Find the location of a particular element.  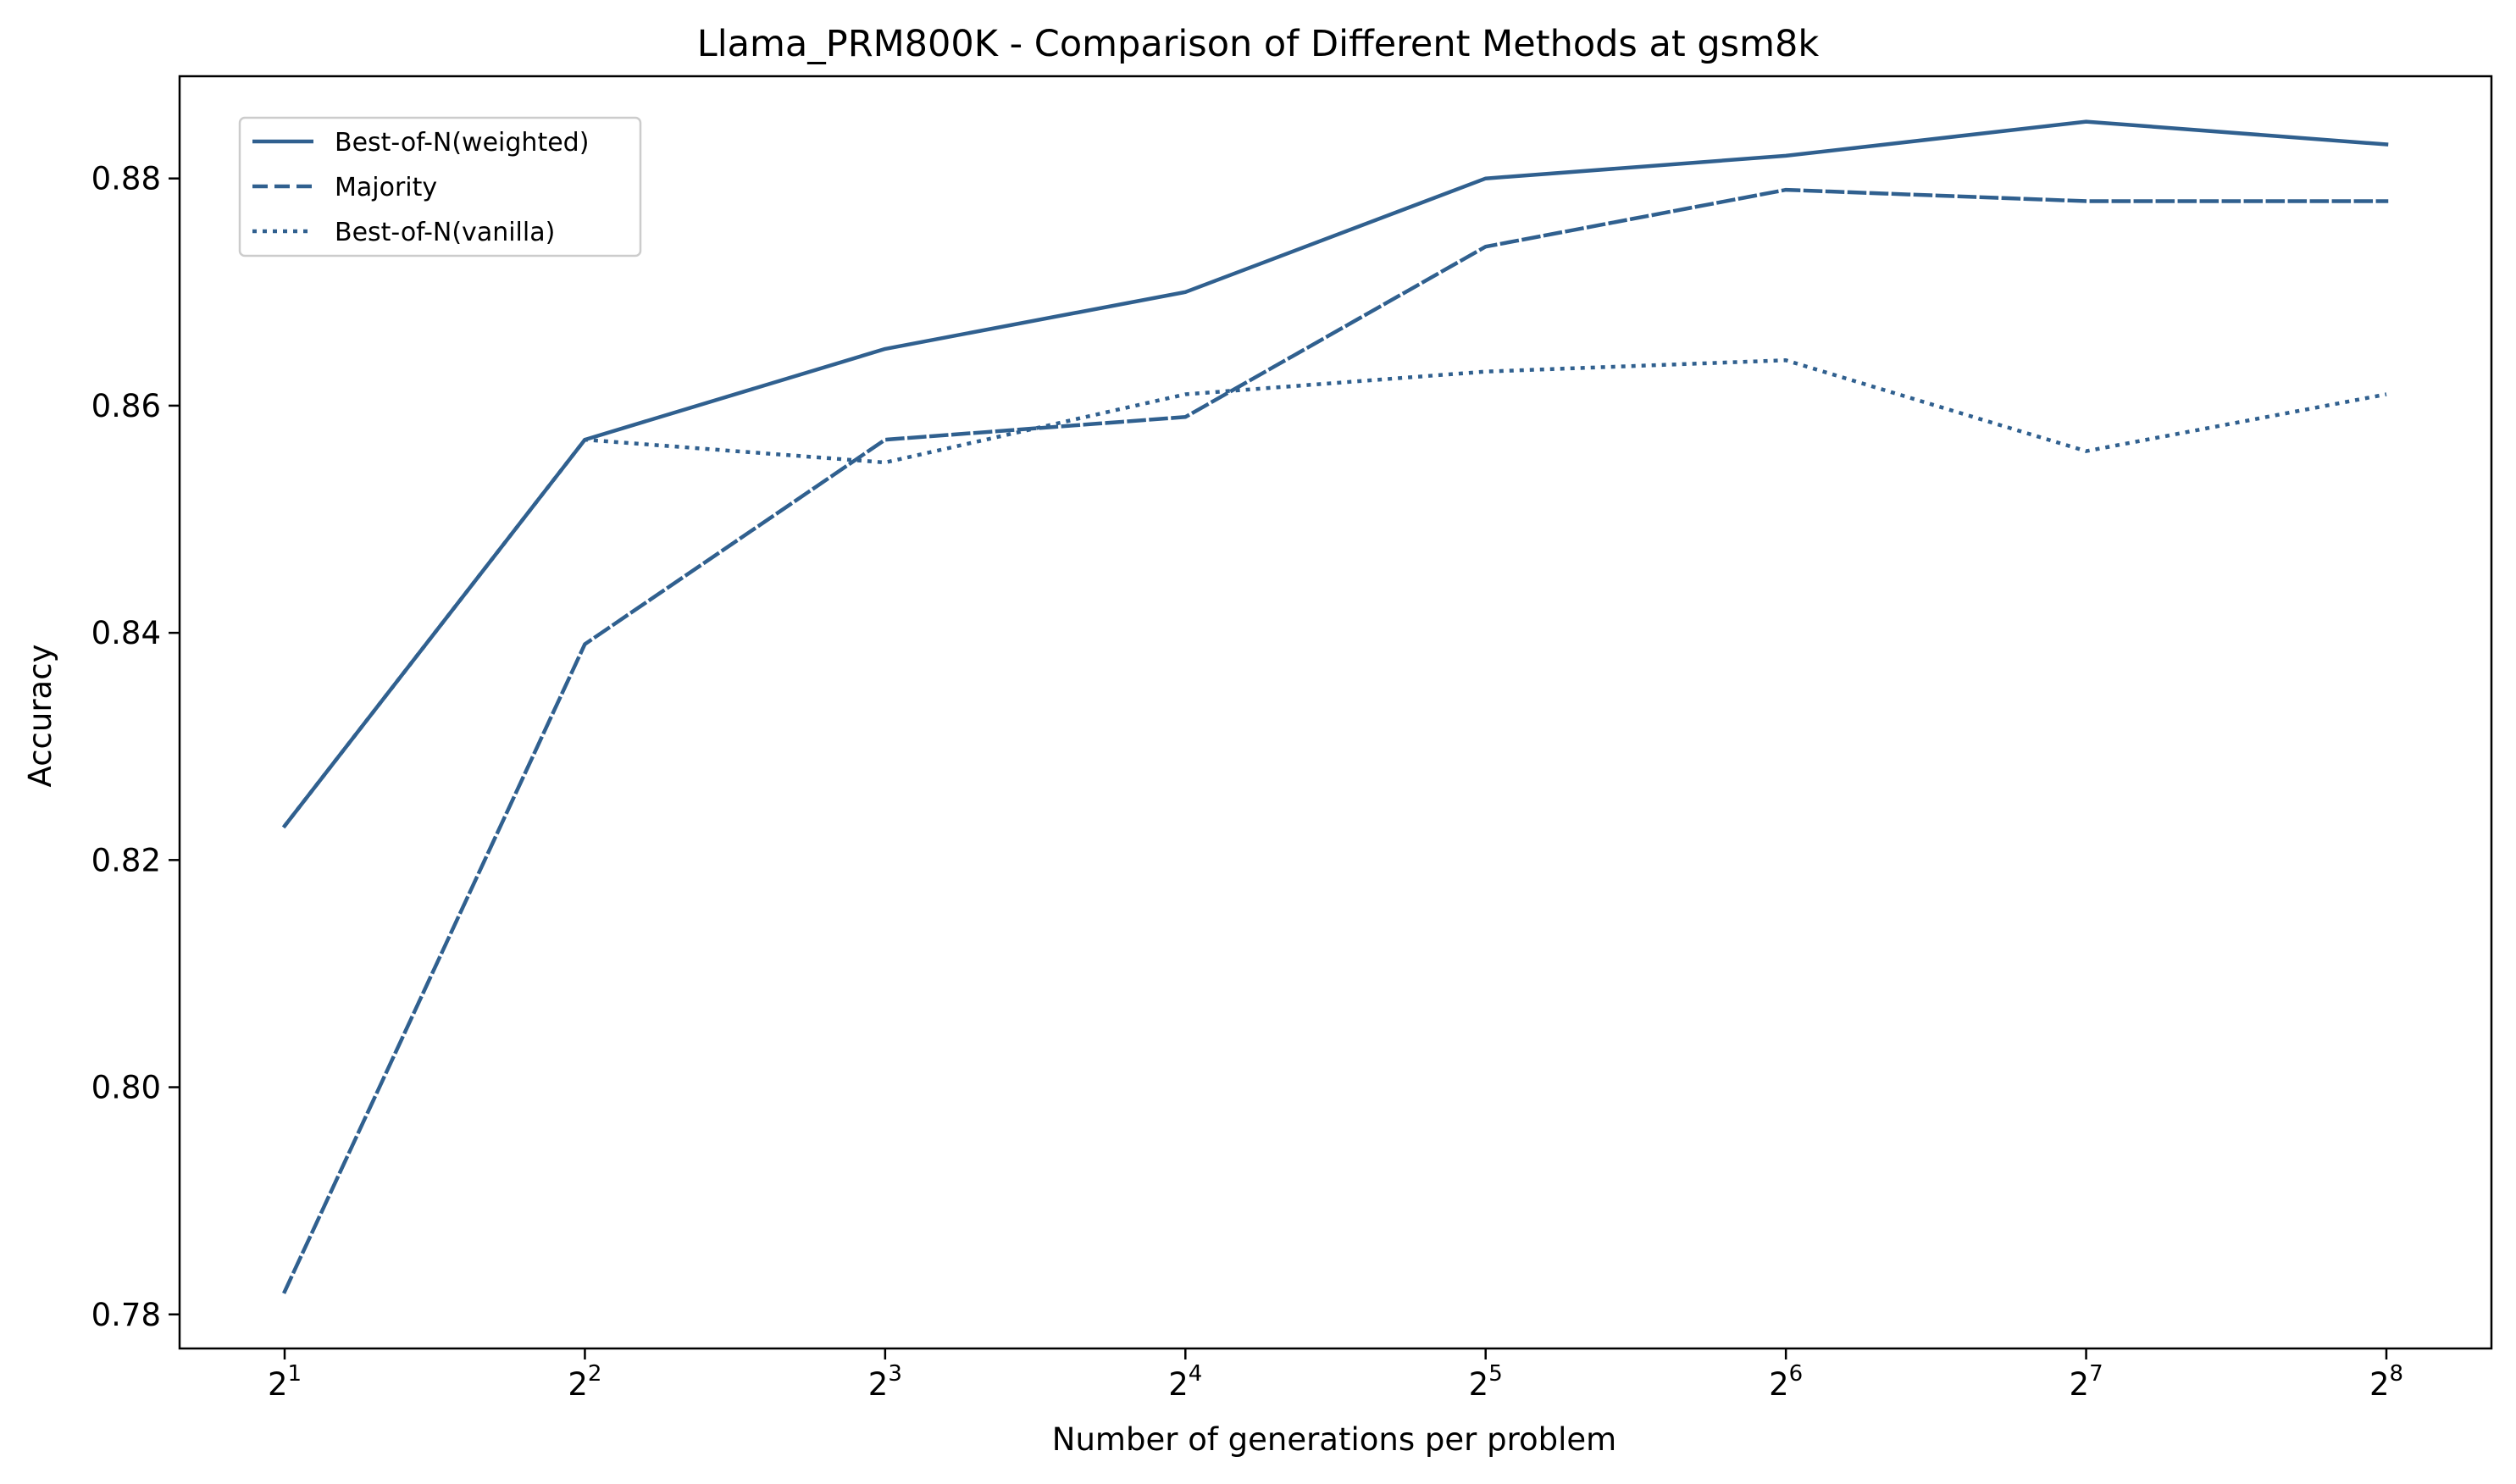

legend-label-2: Best-of-N(vanilla) is located at coordinates (445, 232).